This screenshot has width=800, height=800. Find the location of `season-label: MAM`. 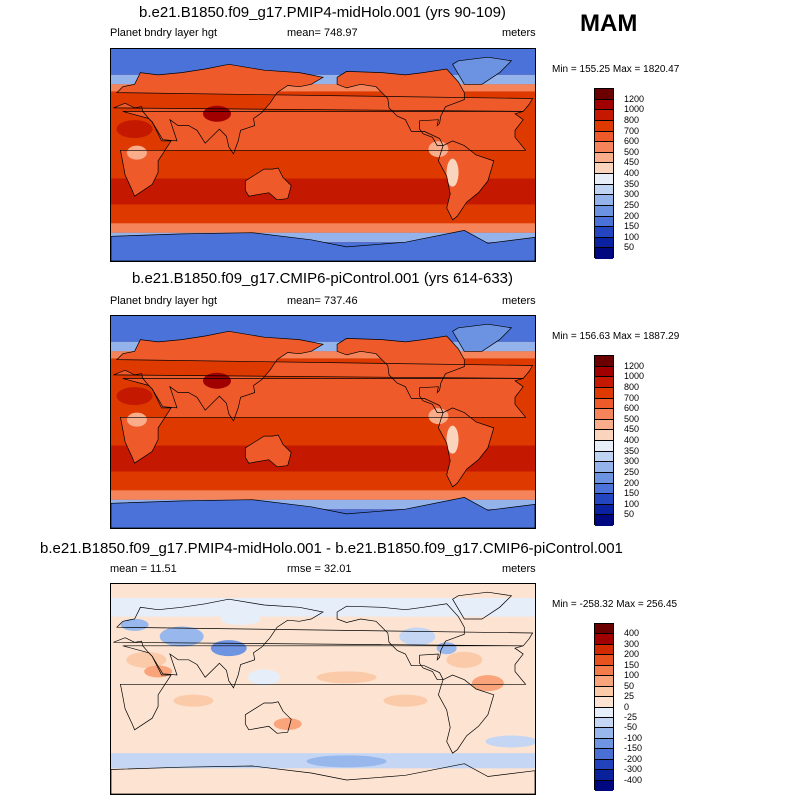

season-label: MAM is located at coordinates (609, 23).